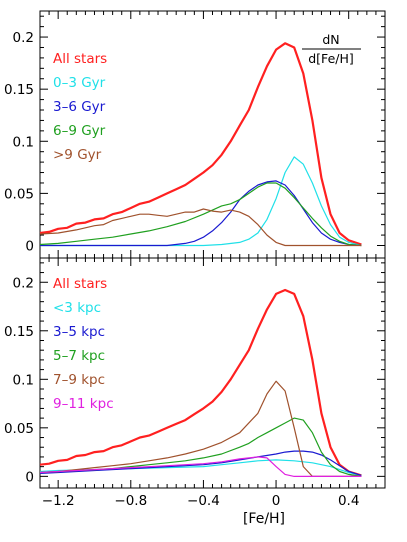 The height and width of the screenshot is (542, 407). What do you see at coordinates (79, 83) in the screenshot?
I see `legend-entry: 0–3 Gyr` at bounding box center [79, 83].